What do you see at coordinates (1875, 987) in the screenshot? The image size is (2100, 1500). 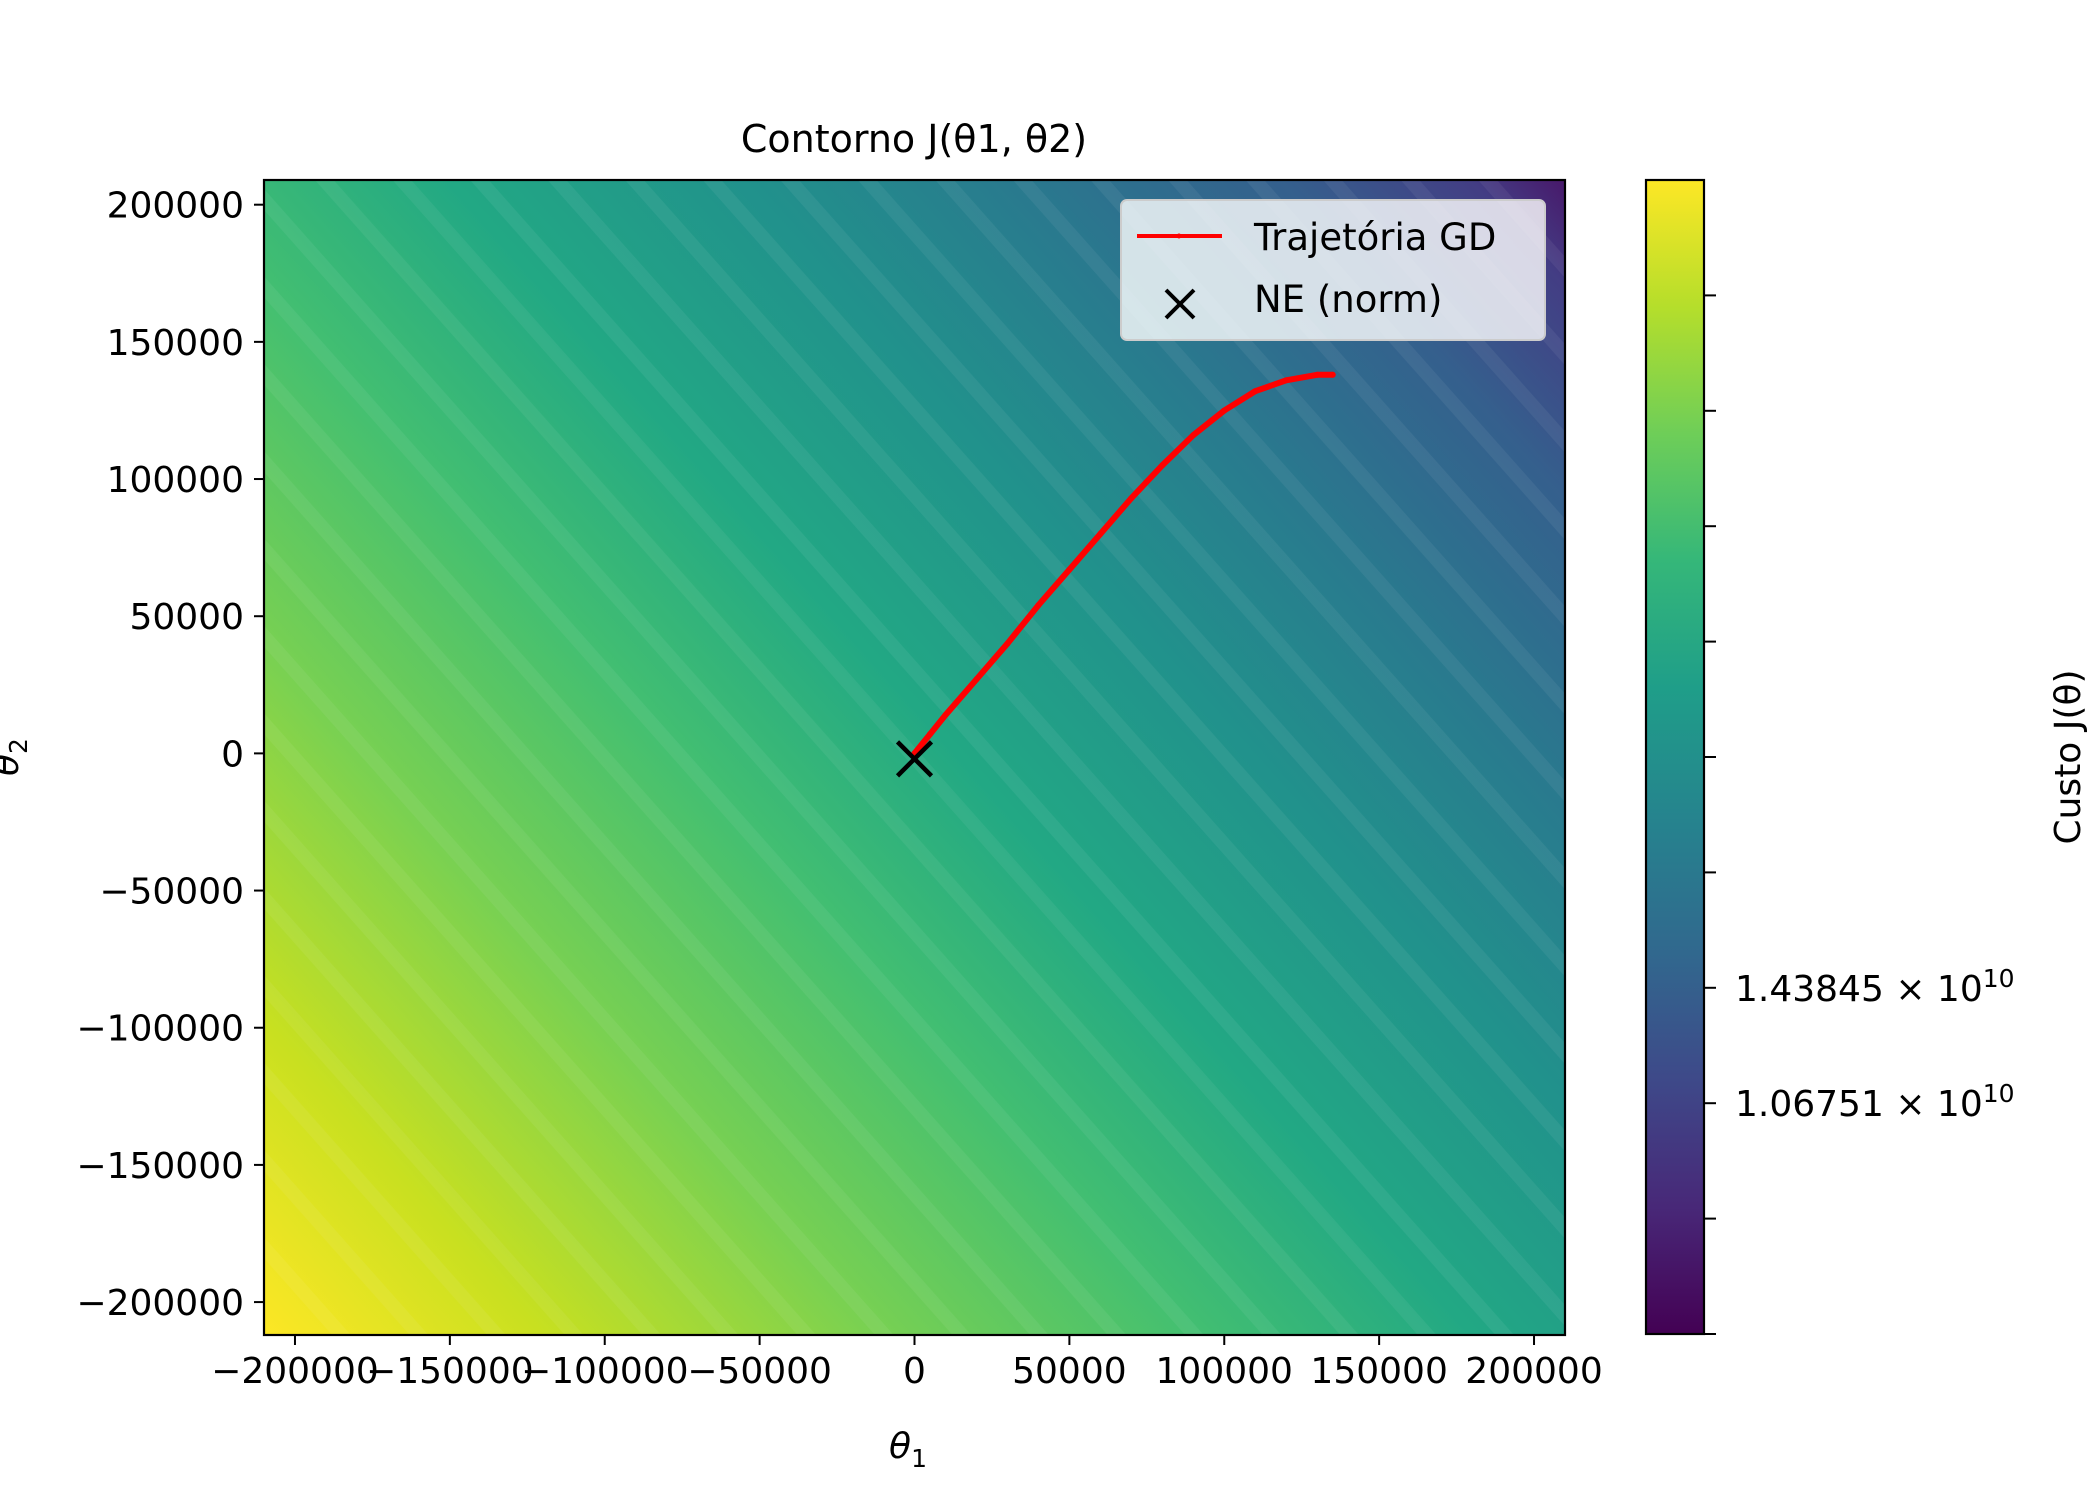 I see `colorbar-tick-label-0: 1.43845 × 10¹⁰` at bounding box center [1875, 987].